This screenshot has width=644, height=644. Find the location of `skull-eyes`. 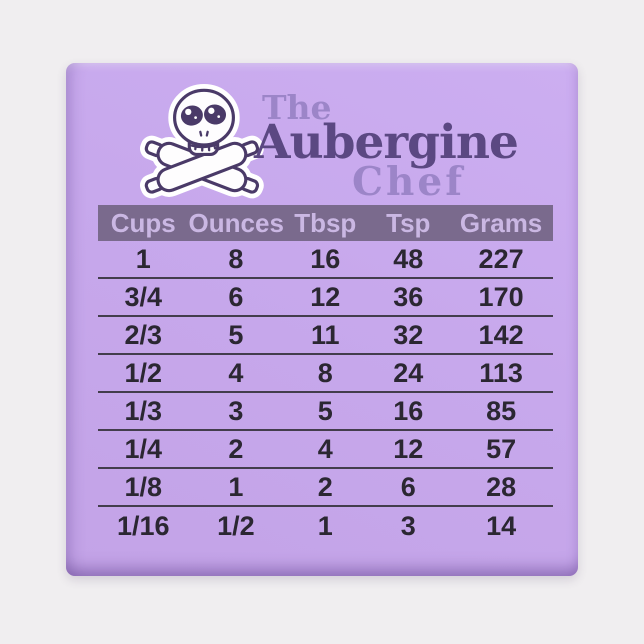

skull-eyes is located at coordinates (203, 115).